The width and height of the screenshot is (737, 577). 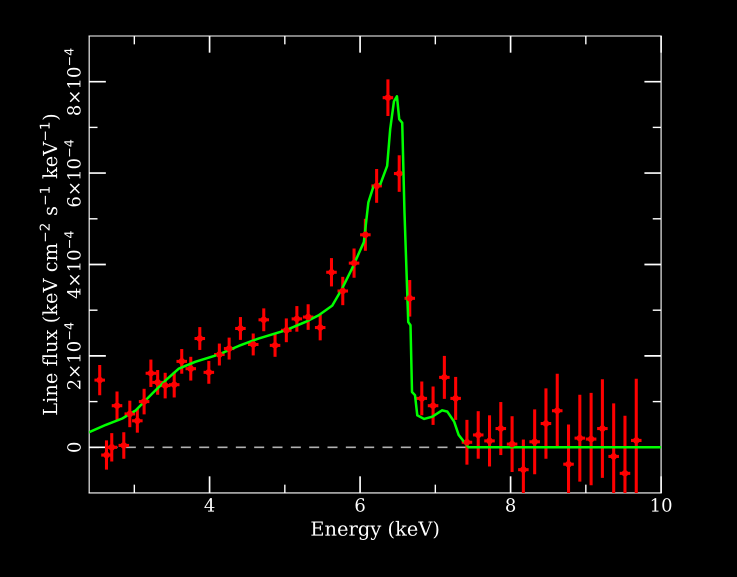 I want to click on y-axis-title: Line flux (keV cm$^{−2}$ s$^{−1}$ keV$^{−1}$), so click(x=50, y=264).